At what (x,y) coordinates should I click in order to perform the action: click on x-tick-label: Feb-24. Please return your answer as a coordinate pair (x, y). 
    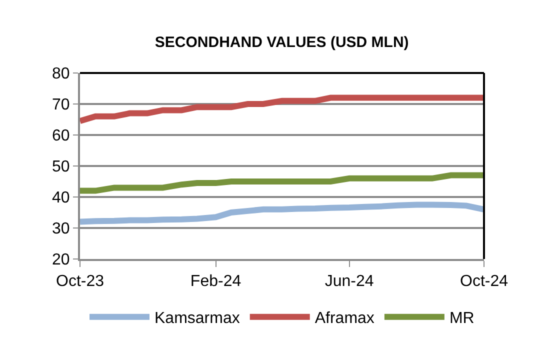
    Looking at the image, I should click on (216, 281).